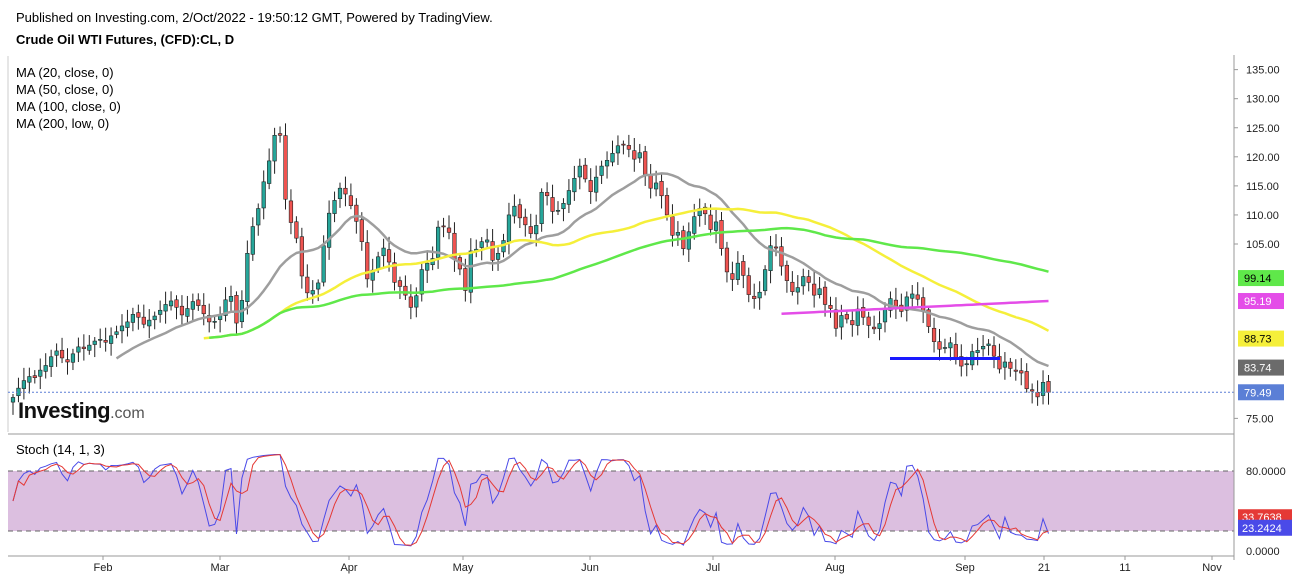 The image size is (1299, 580). What do you see at coordinates (1258, 393) in the screenshot?
I see `price-axis-badge-label: 79.49` at bounding box center [1258, 393].